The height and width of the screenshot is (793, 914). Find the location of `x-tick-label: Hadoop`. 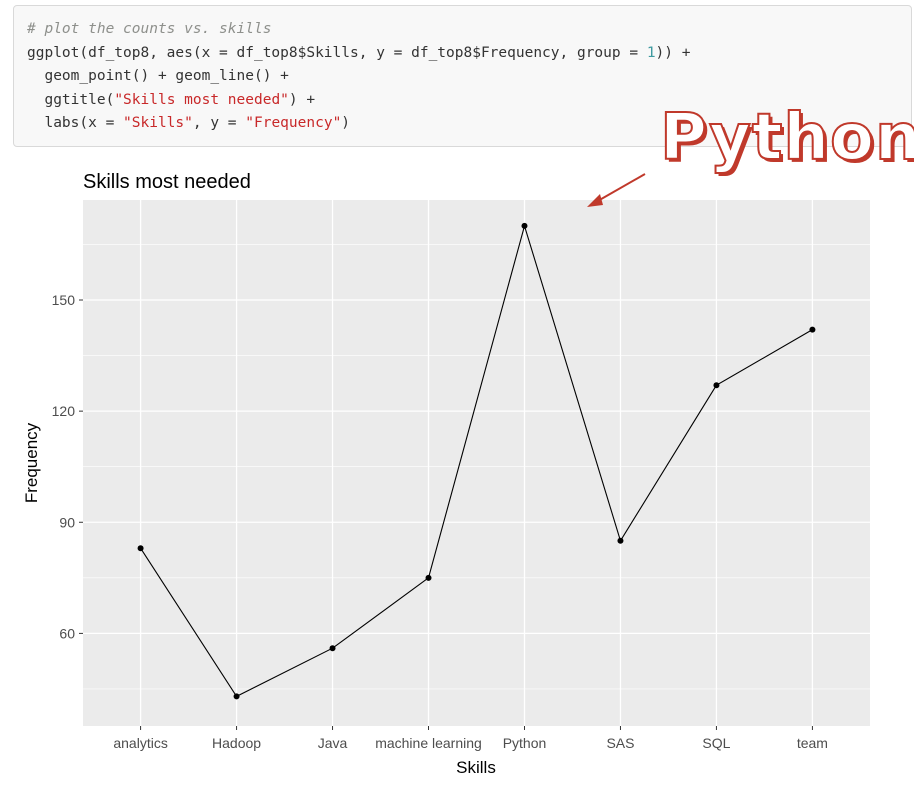

x-tick-label: Hadoop is located at coordinates (236, 743).